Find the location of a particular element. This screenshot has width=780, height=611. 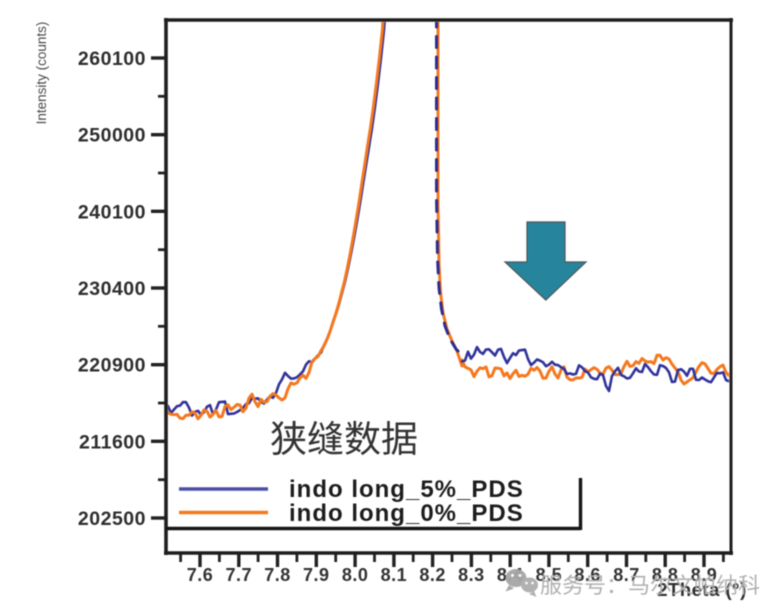

svg-text: 8.3 is located at coordinates (471, 575).